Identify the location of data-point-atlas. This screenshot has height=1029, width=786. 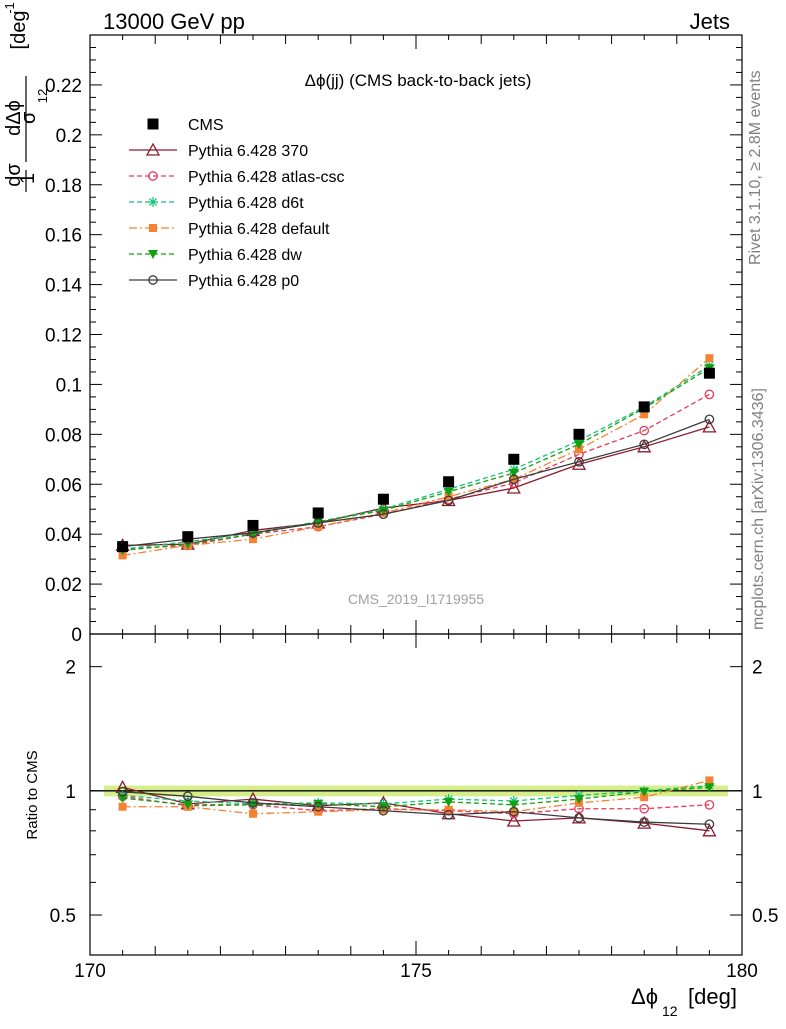
(709, 394).